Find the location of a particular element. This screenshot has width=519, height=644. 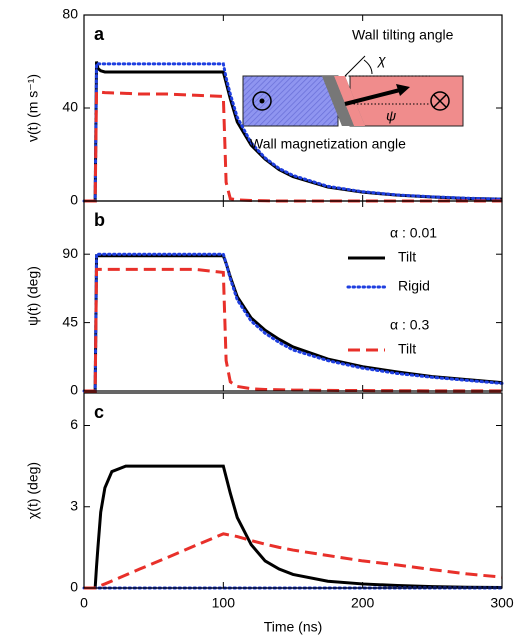

y-tick-label: 45 is located at coordinates (70, 321).